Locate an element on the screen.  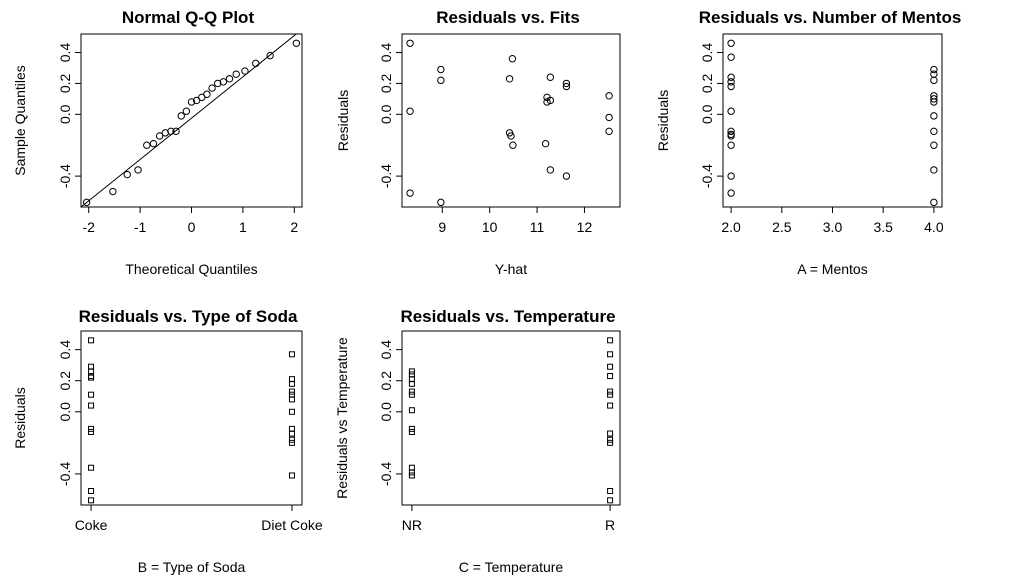
x-tick-label: 12 is located at coordinates (585, 227).